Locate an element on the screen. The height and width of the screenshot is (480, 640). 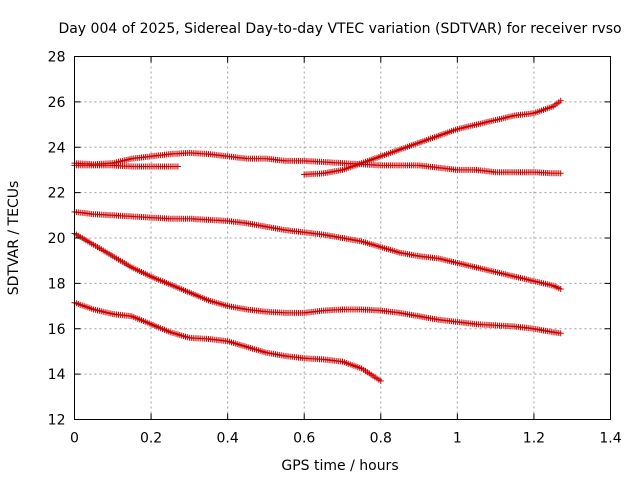
y-tick-label: 22 is located at coordinates (57, 194).